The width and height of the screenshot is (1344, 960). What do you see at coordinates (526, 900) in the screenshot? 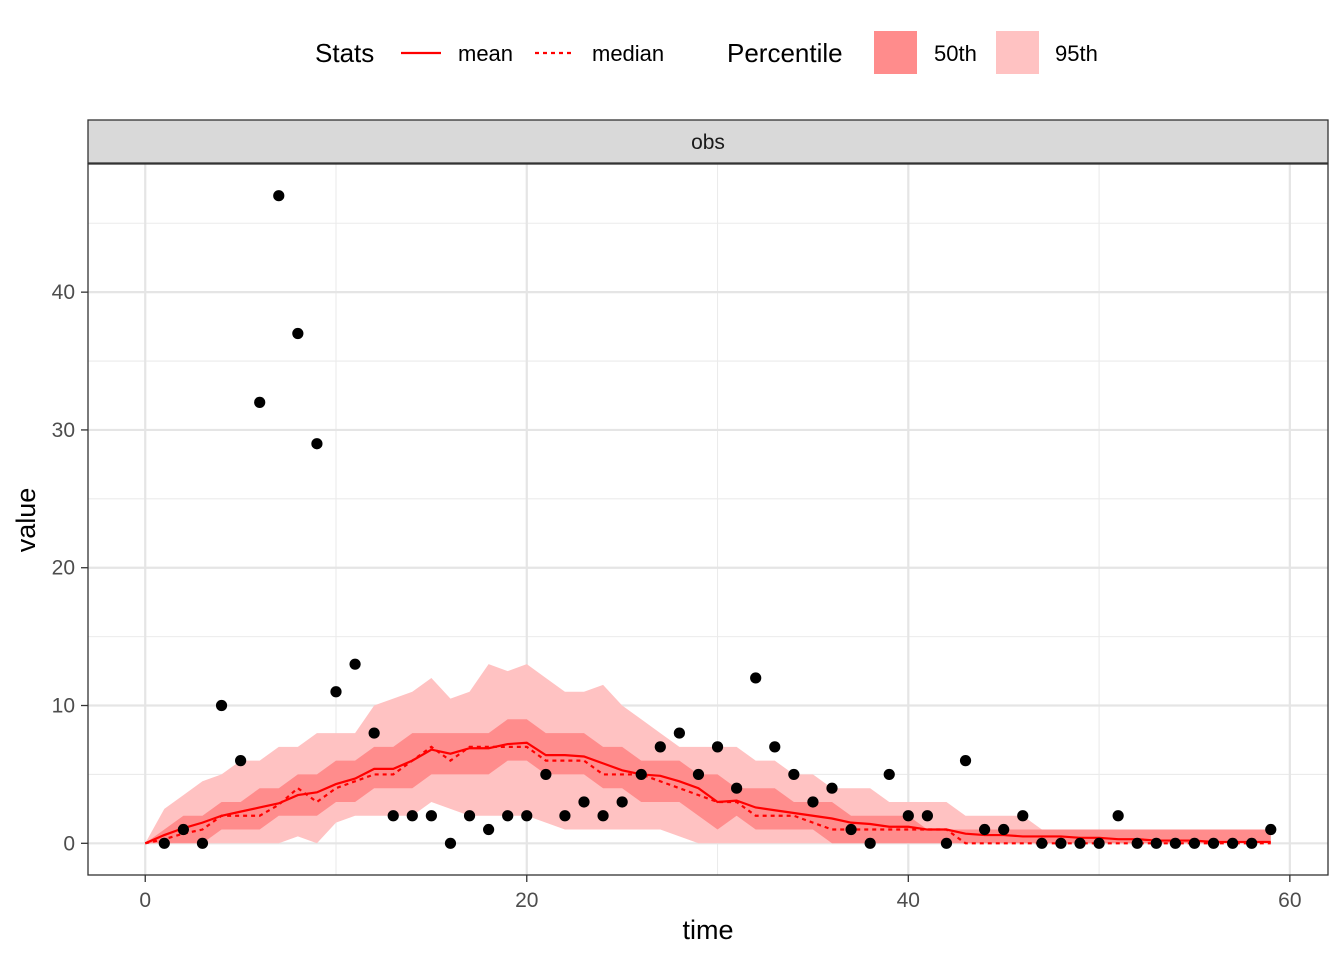
I see `x-tick-label: 20` at bounding box center [526, 900].